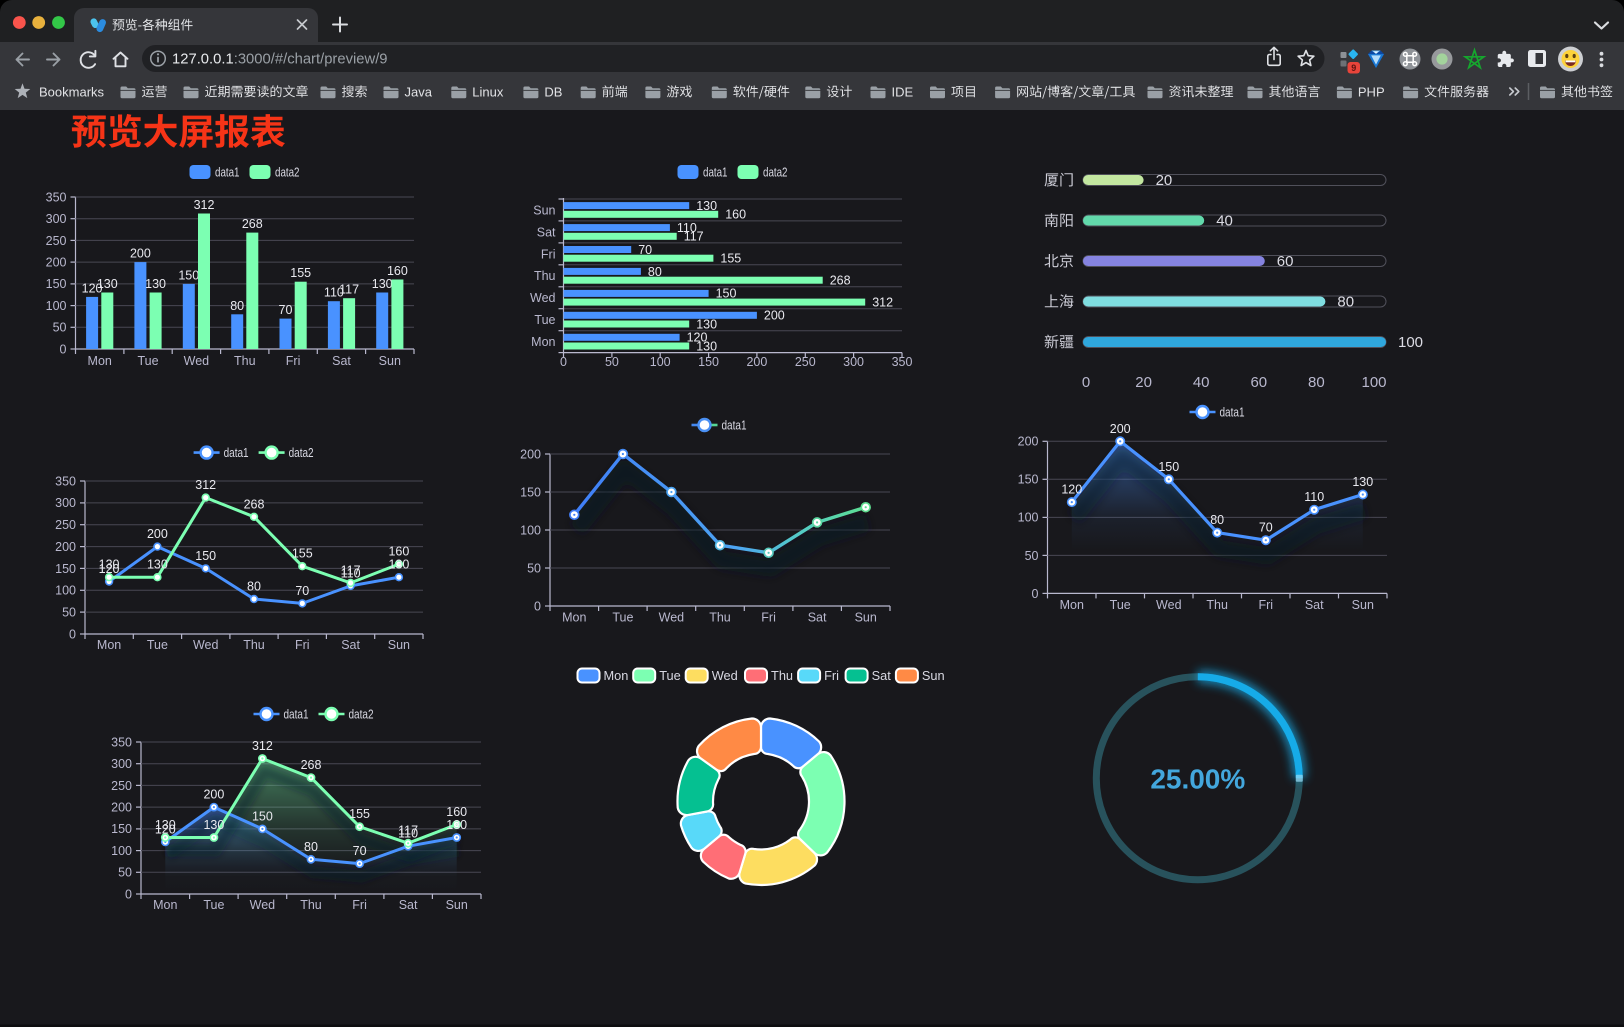 The width and height of the screenshot is (1624, 1027). I want to click on svg-text: Java, so click(419, 92).